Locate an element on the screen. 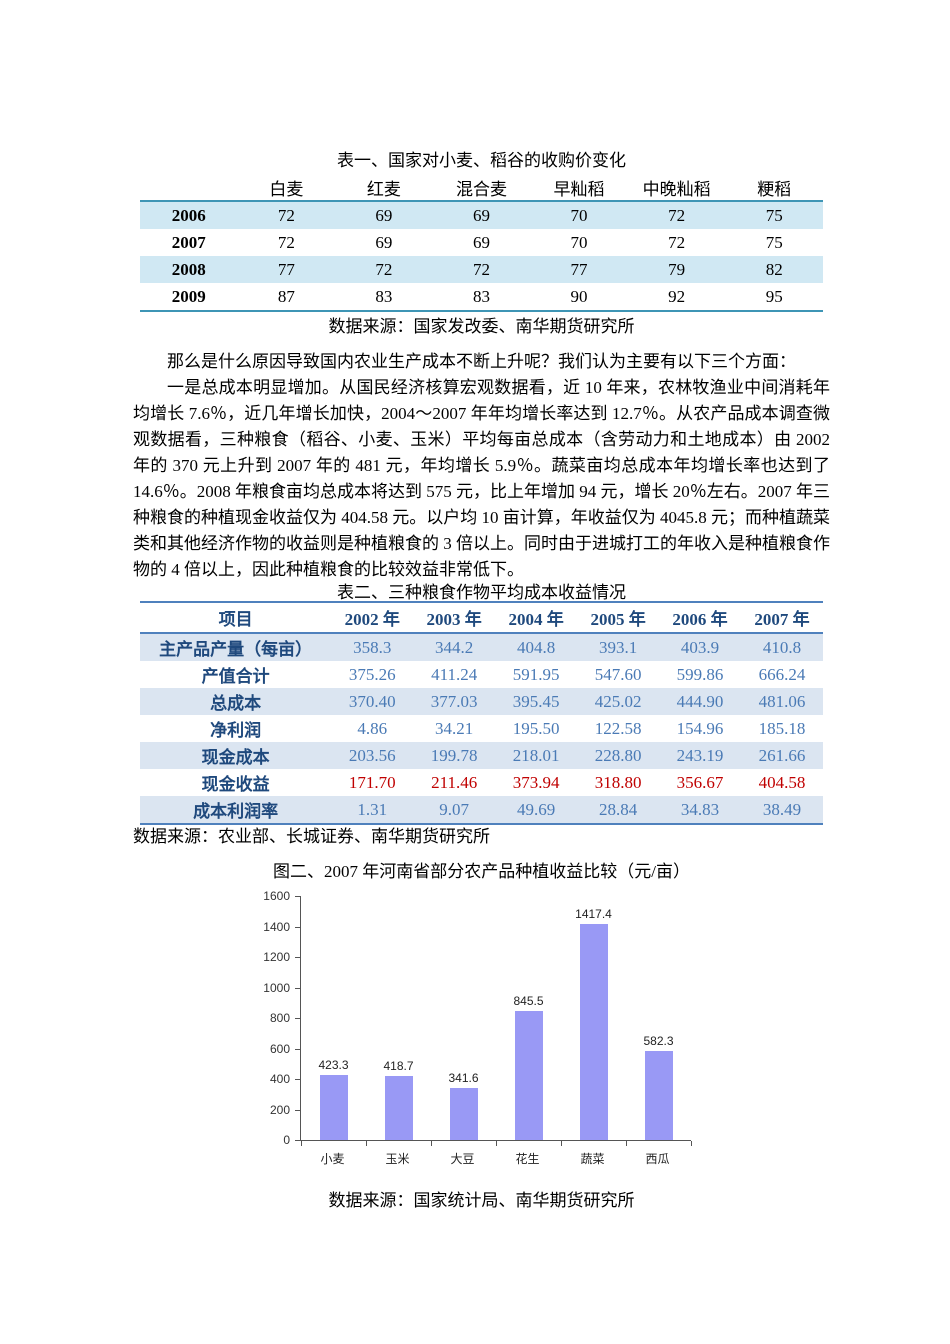 This screenshot has height=1344, width=950. y-axis-tick-label: 400 is located at coordinates (279, 1079).